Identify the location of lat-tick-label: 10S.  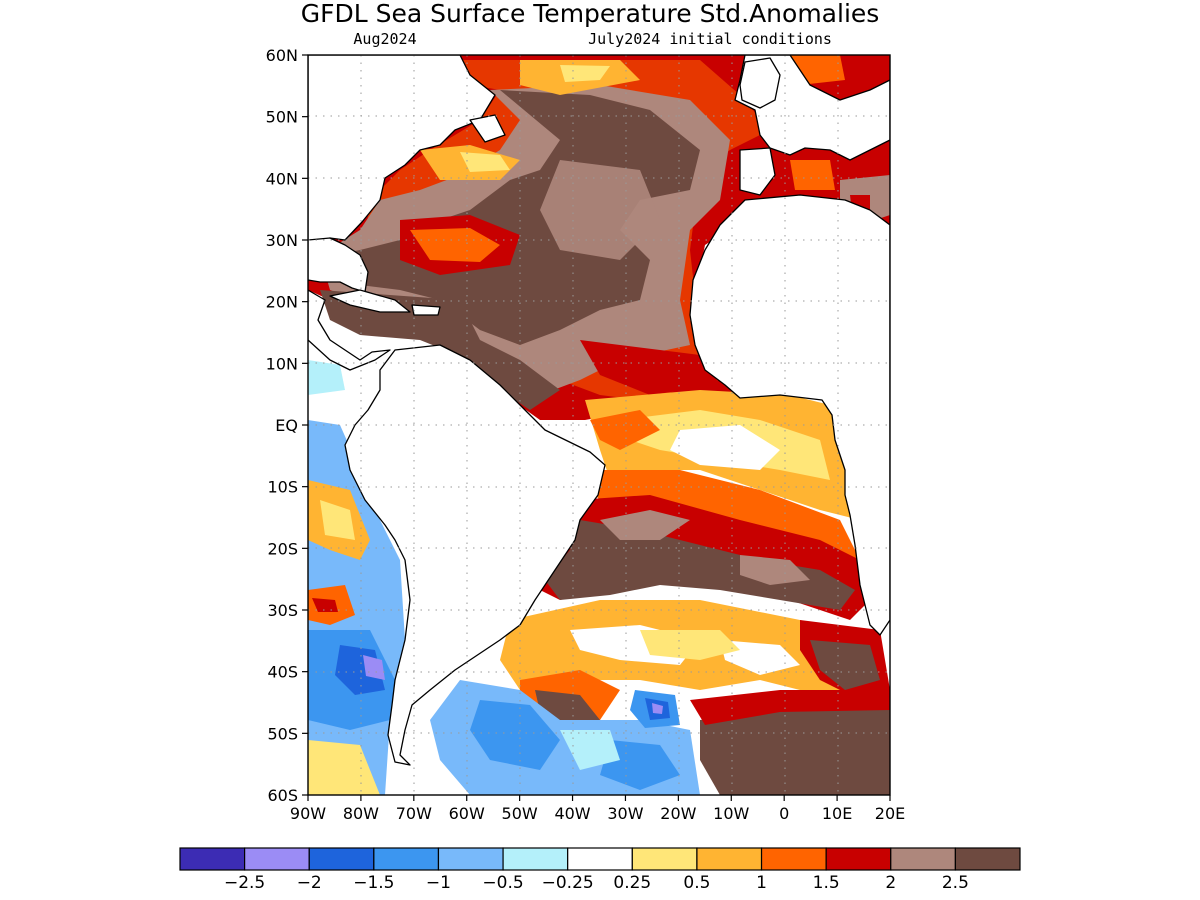
(282, 487).